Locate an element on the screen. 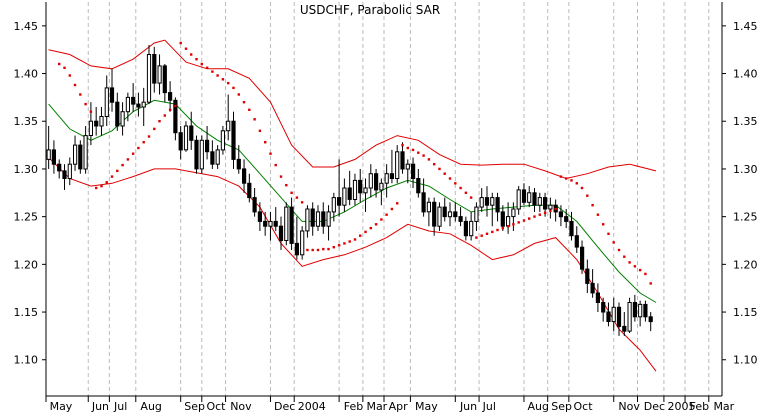 The height and width of the screenshot is (412, 770). y-tick-label-right: 1.15 is located at coordinates (745, 312).